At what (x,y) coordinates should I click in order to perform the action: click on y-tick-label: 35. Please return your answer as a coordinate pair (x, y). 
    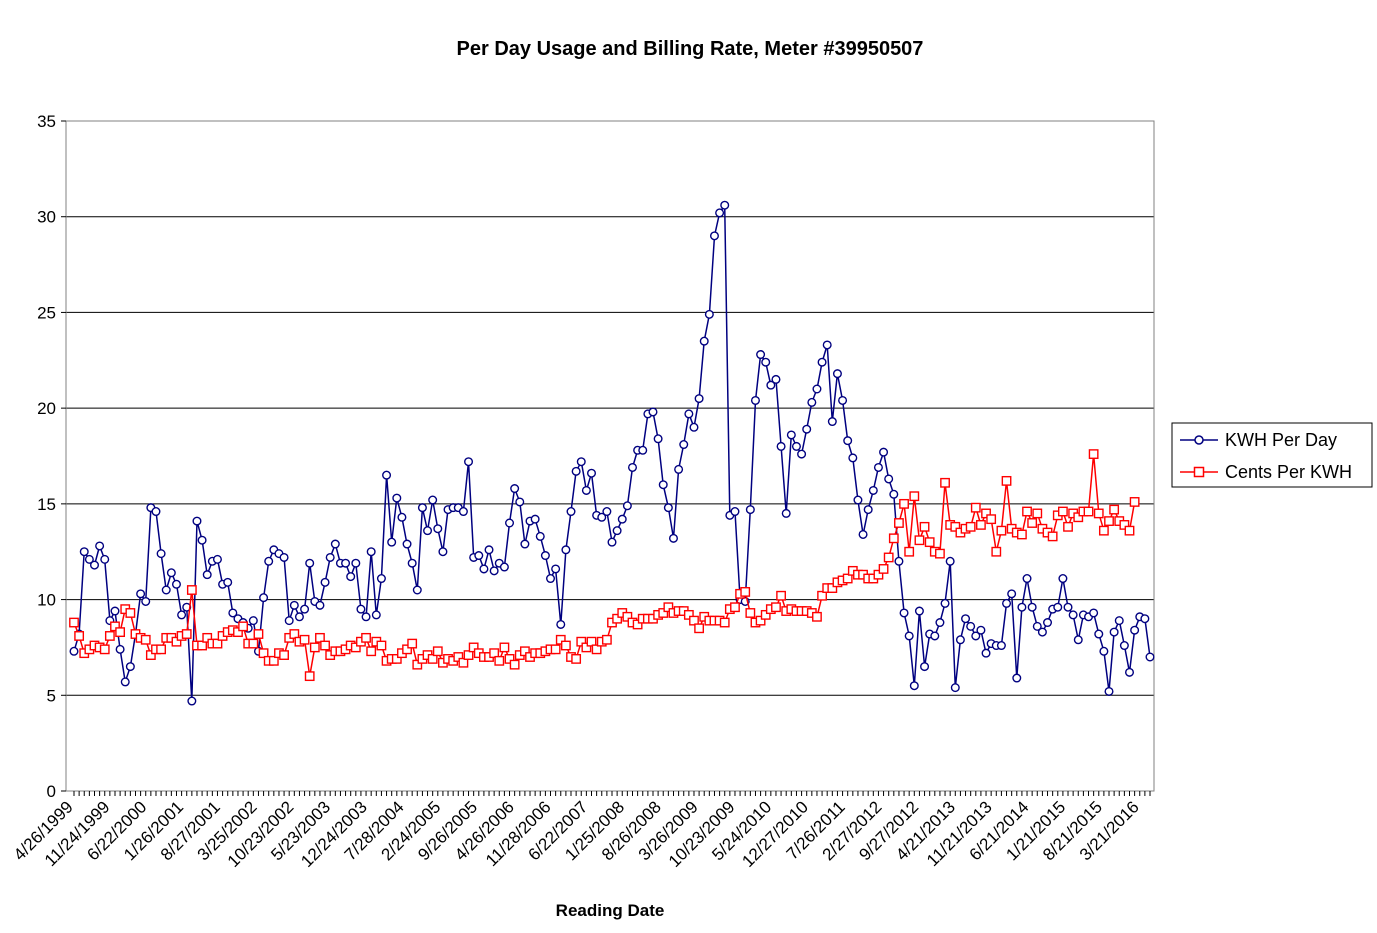
    Looking at the image, I should click on (46, 121).